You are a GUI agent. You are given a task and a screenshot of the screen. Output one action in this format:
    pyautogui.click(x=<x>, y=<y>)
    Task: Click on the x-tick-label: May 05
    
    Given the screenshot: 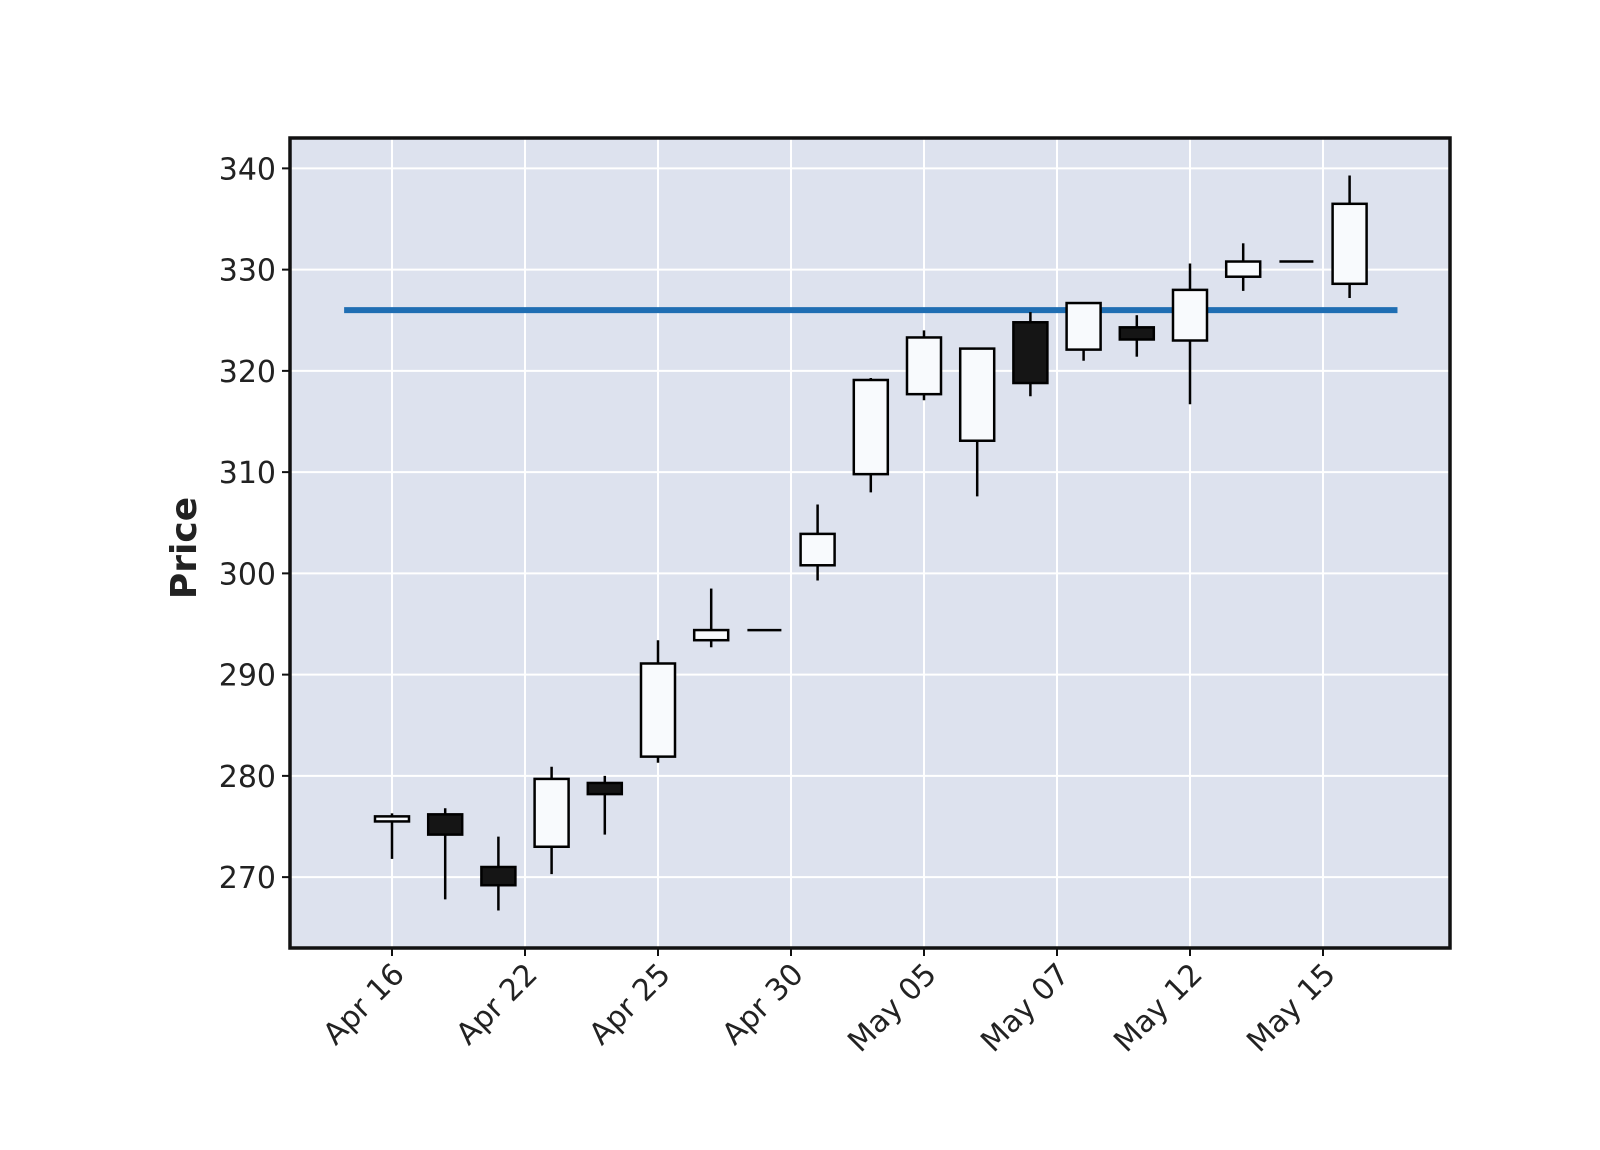 What is the action you would take?
    pyautogui.click(x=892, y=1008)
    